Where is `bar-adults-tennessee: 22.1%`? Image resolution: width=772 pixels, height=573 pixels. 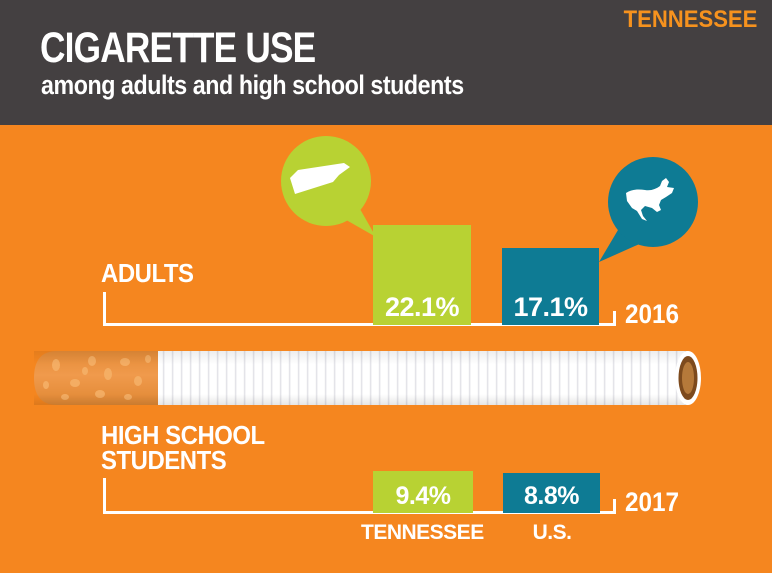 bar-adults-tennessee: 22.1% is located at coordinates (422, 275).